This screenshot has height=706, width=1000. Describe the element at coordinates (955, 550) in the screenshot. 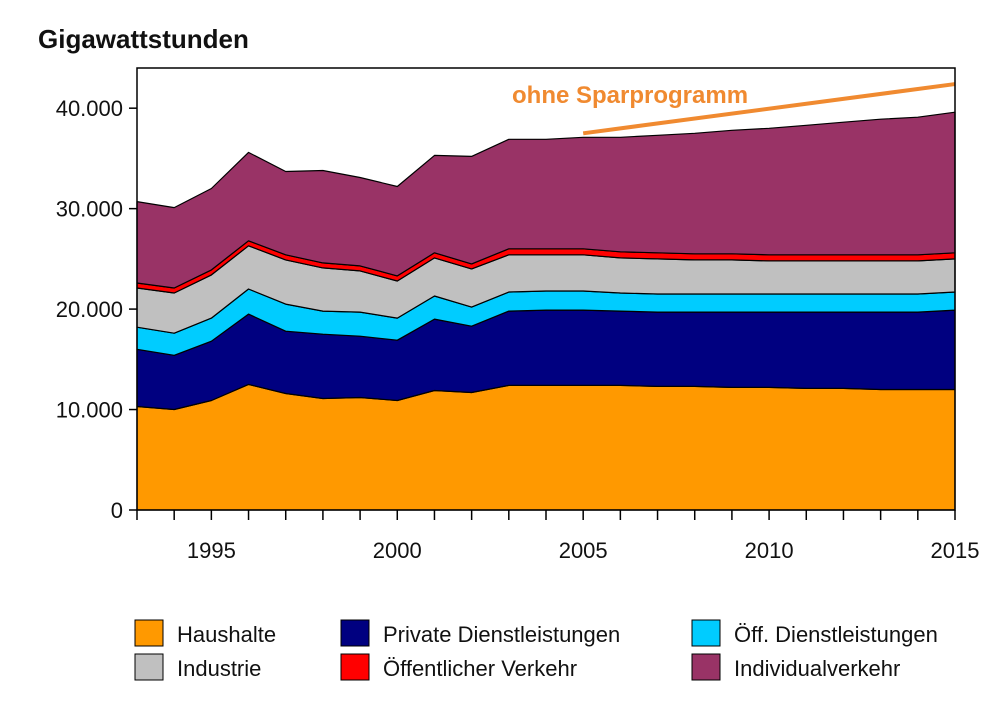

I see `x-tick-label: 2015` at that location.